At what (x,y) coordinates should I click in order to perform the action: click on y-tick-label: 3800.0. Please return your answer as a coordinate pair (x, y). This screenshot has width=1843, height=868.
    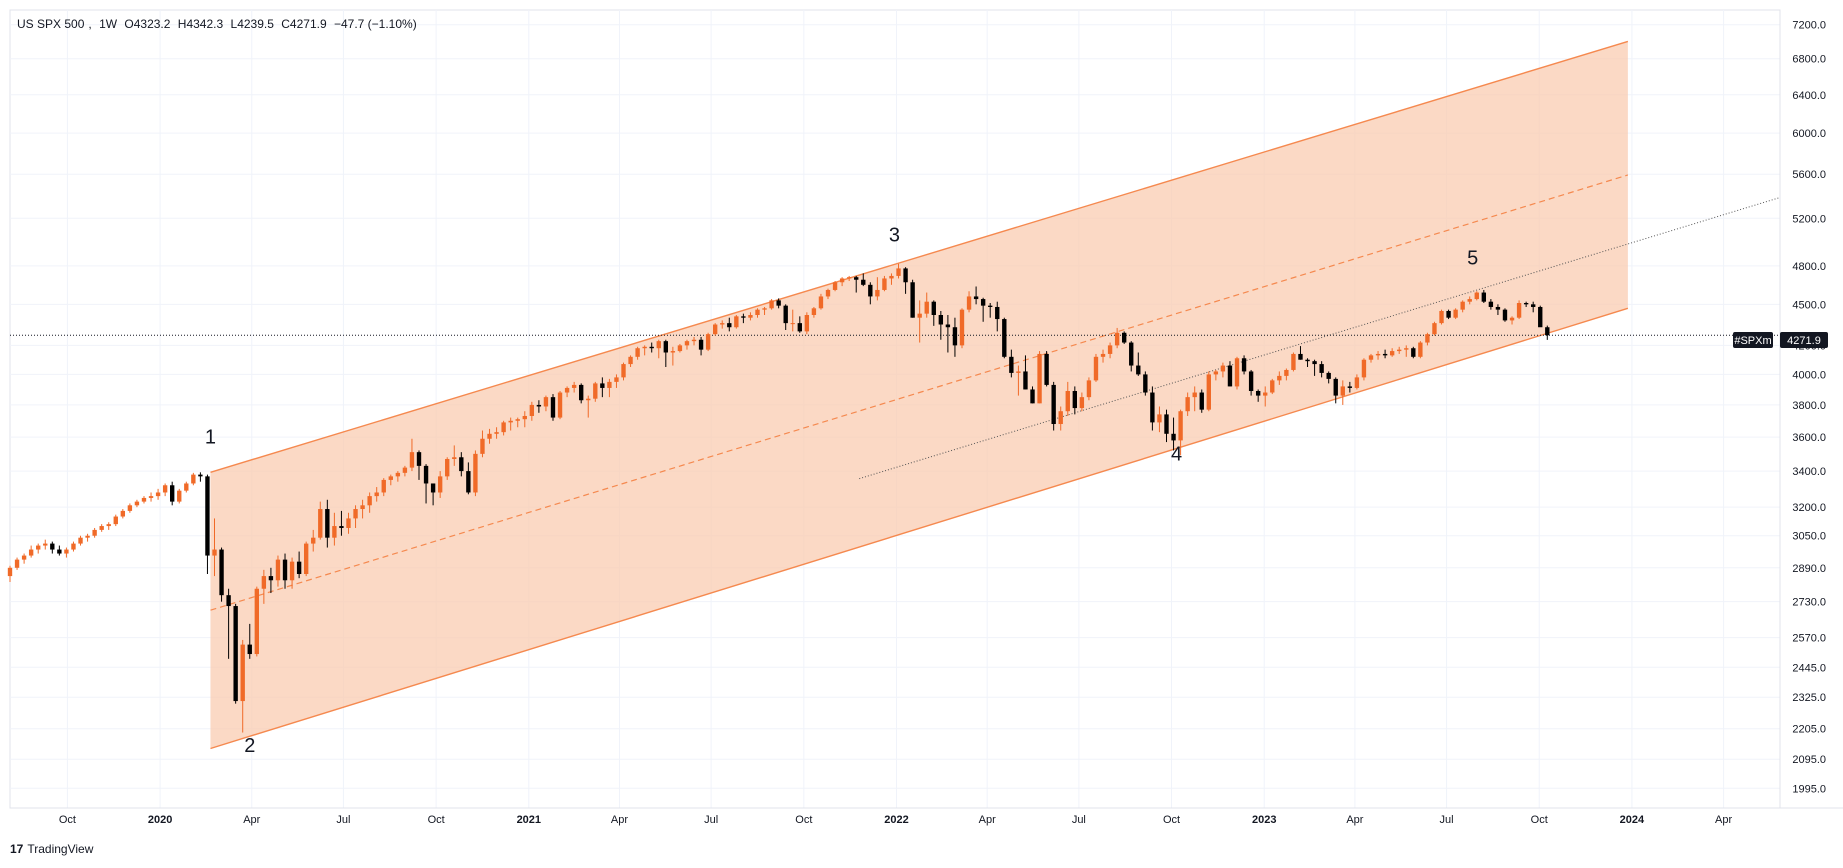
    Looking at the image, I should click on (1809, 406).